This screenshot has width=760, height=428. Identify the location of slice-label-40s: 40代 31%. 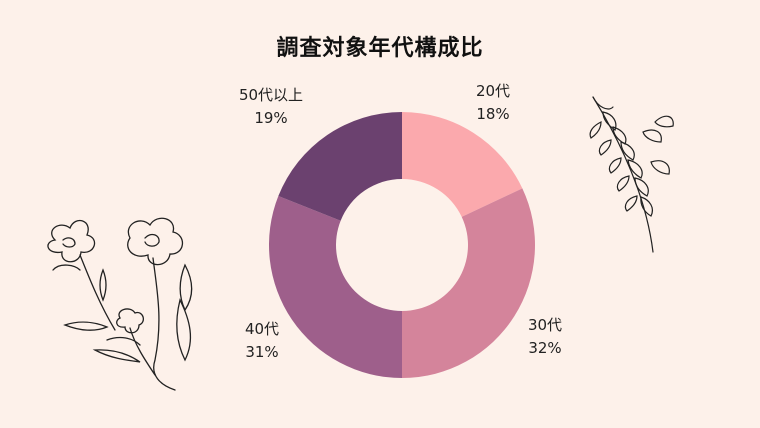
(262, 341).